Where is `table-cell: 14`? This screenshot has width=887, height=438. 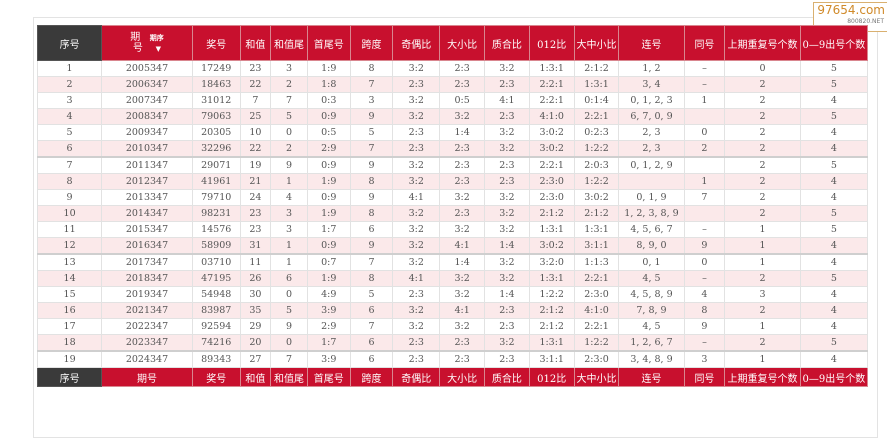
table-cell: 14 is located at coordinates (69, 278).